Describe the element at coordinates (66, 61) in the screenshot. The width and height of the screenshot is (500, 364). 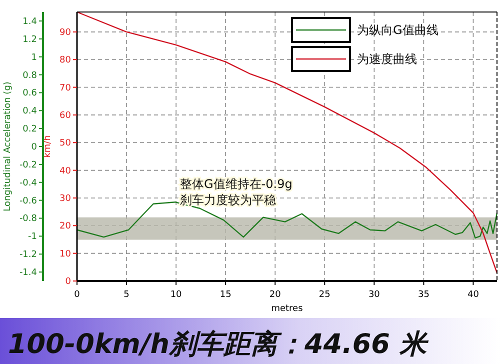
I see `y-tick-label: 80` at that location.